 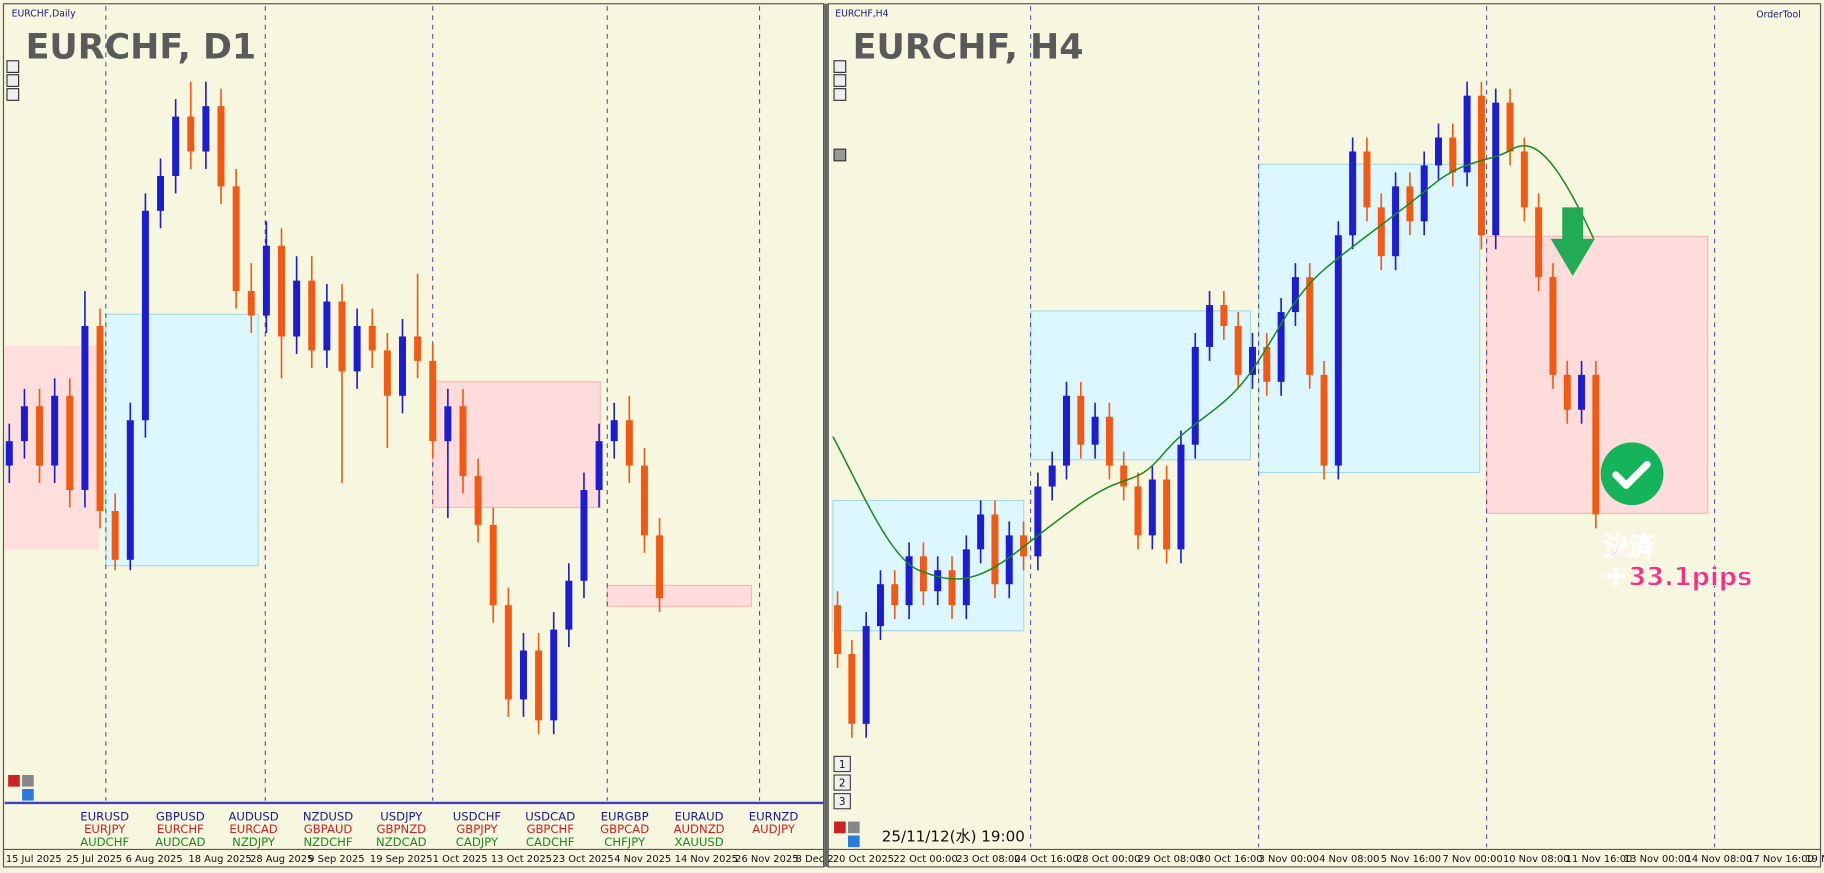 I want to click on pair-link: NZDUSD, so click(x=328, y=816).